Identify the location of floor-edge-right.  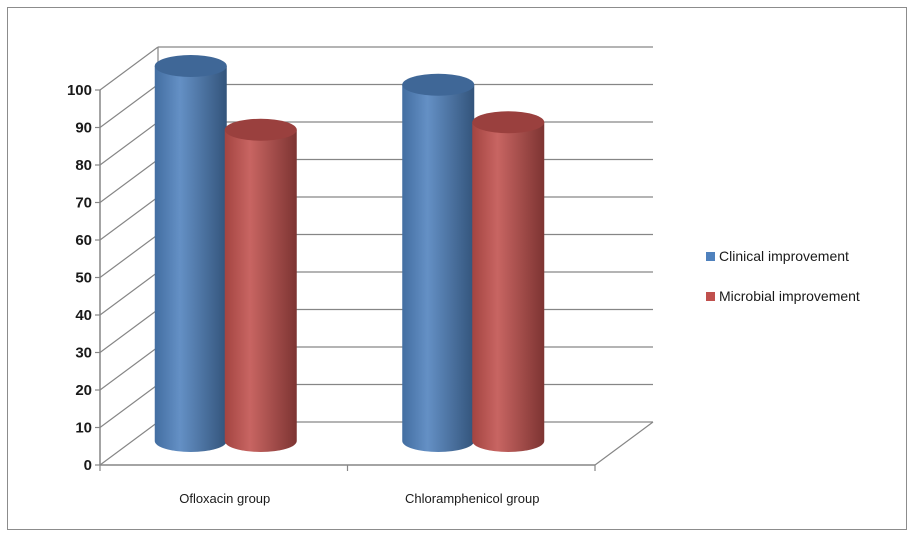
(624, 443).